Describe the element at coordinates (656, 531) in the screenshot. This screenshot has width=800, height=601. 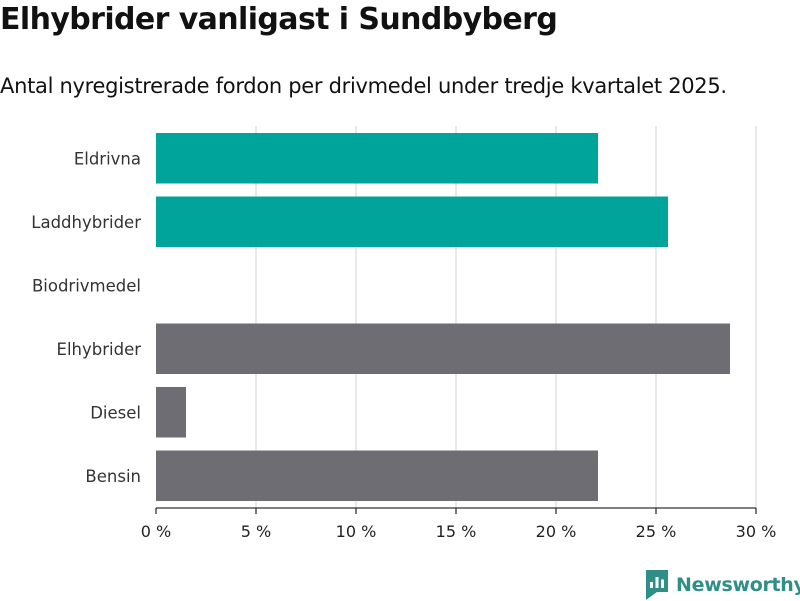
I see `x-tick-label: 25 %` at that location.